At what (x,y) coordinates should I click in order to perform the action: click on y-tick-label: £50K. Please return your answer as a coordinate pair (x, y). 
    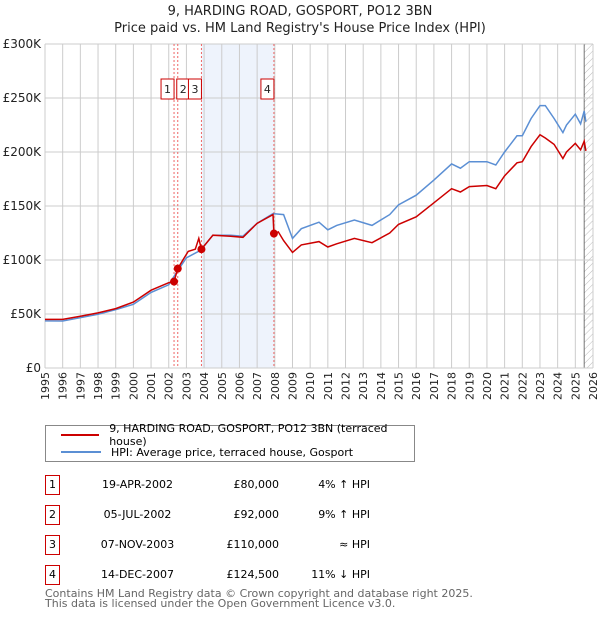
    Looking at the image, I should click on (26, 314).